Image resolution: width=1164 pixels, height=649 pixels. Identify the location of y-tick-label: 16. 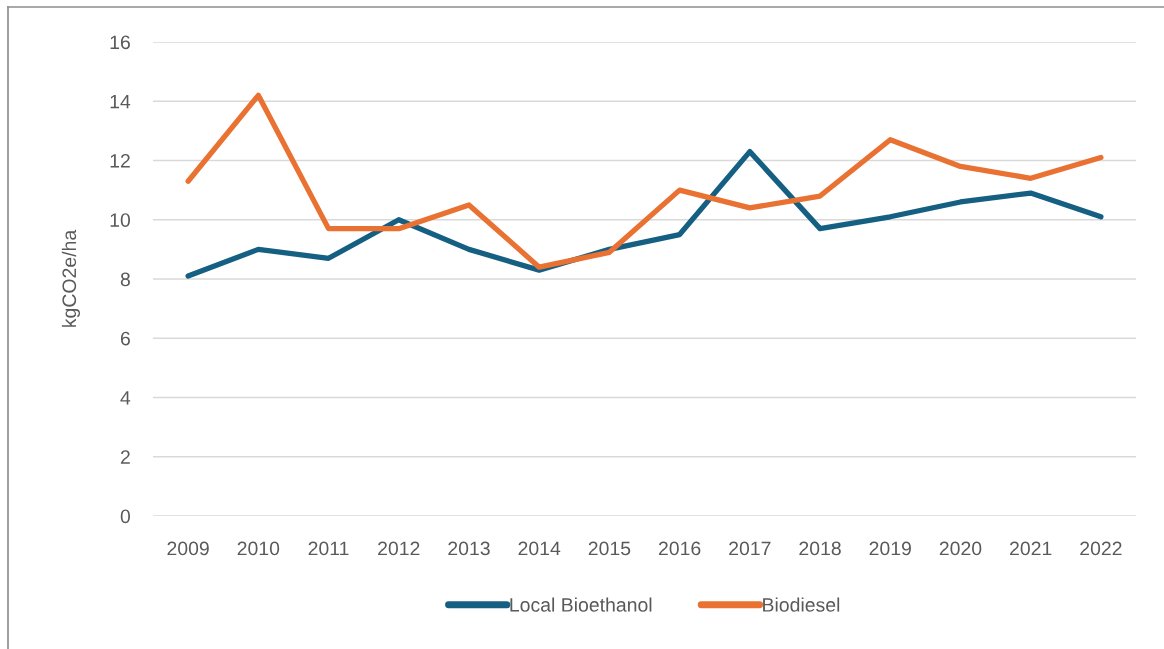
(120, 42).